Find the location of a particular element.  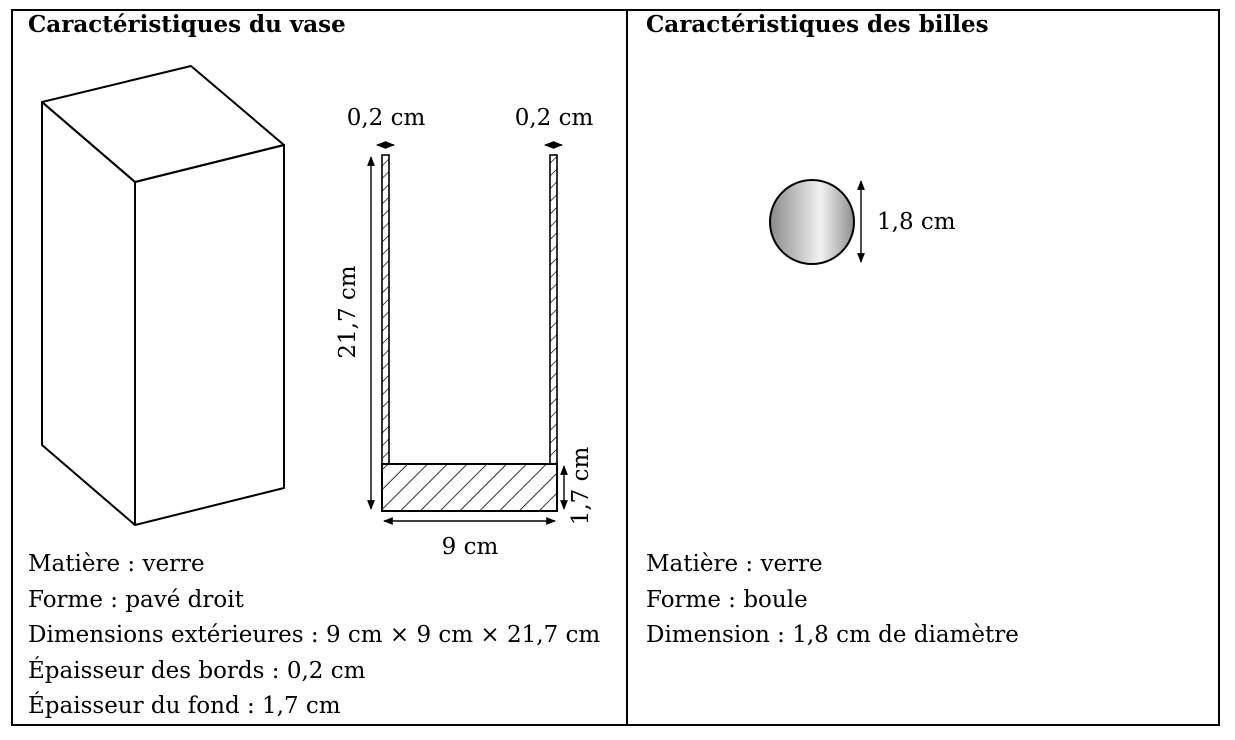

left-wall is located at coordinates (385, 309).